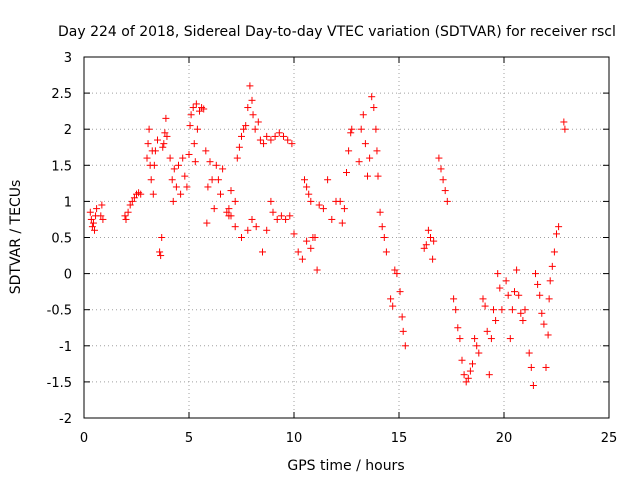 Image resolution: width=640 pixels, height=480 pixels. I want to click on y-tick-label: -1.5, so click(59, 383).